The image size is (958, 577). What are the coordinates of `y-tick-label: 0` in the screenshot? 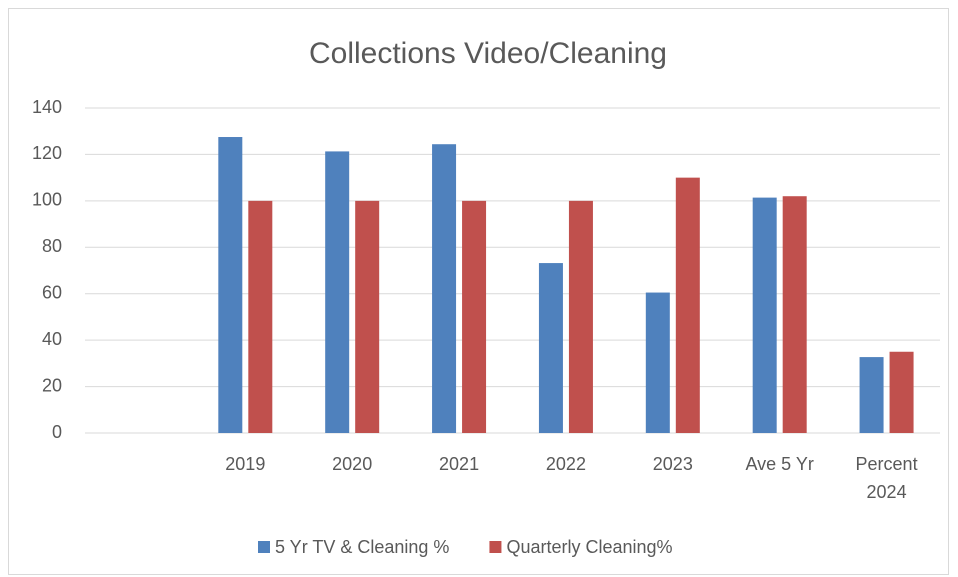 It's located at (57, 432).